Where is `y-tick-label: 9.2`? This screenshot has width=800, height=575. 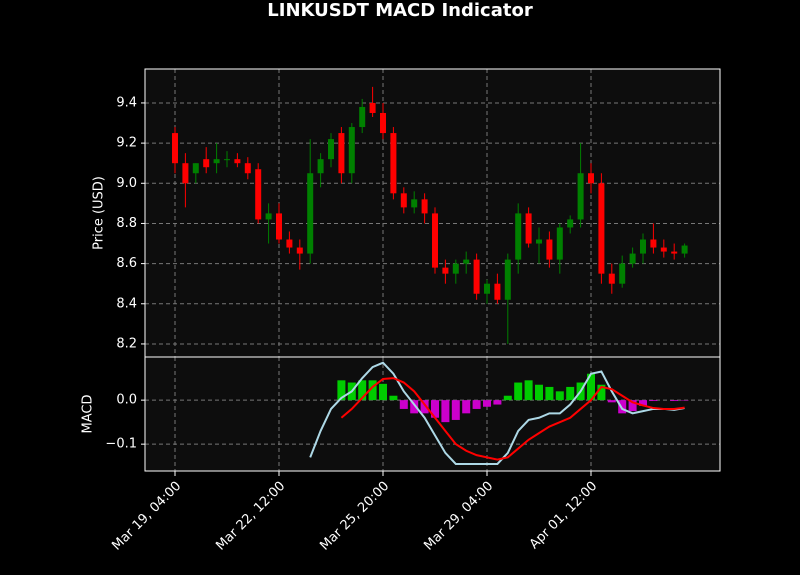
y-tick-label: 9.2 is located at coordinates (126, 143).